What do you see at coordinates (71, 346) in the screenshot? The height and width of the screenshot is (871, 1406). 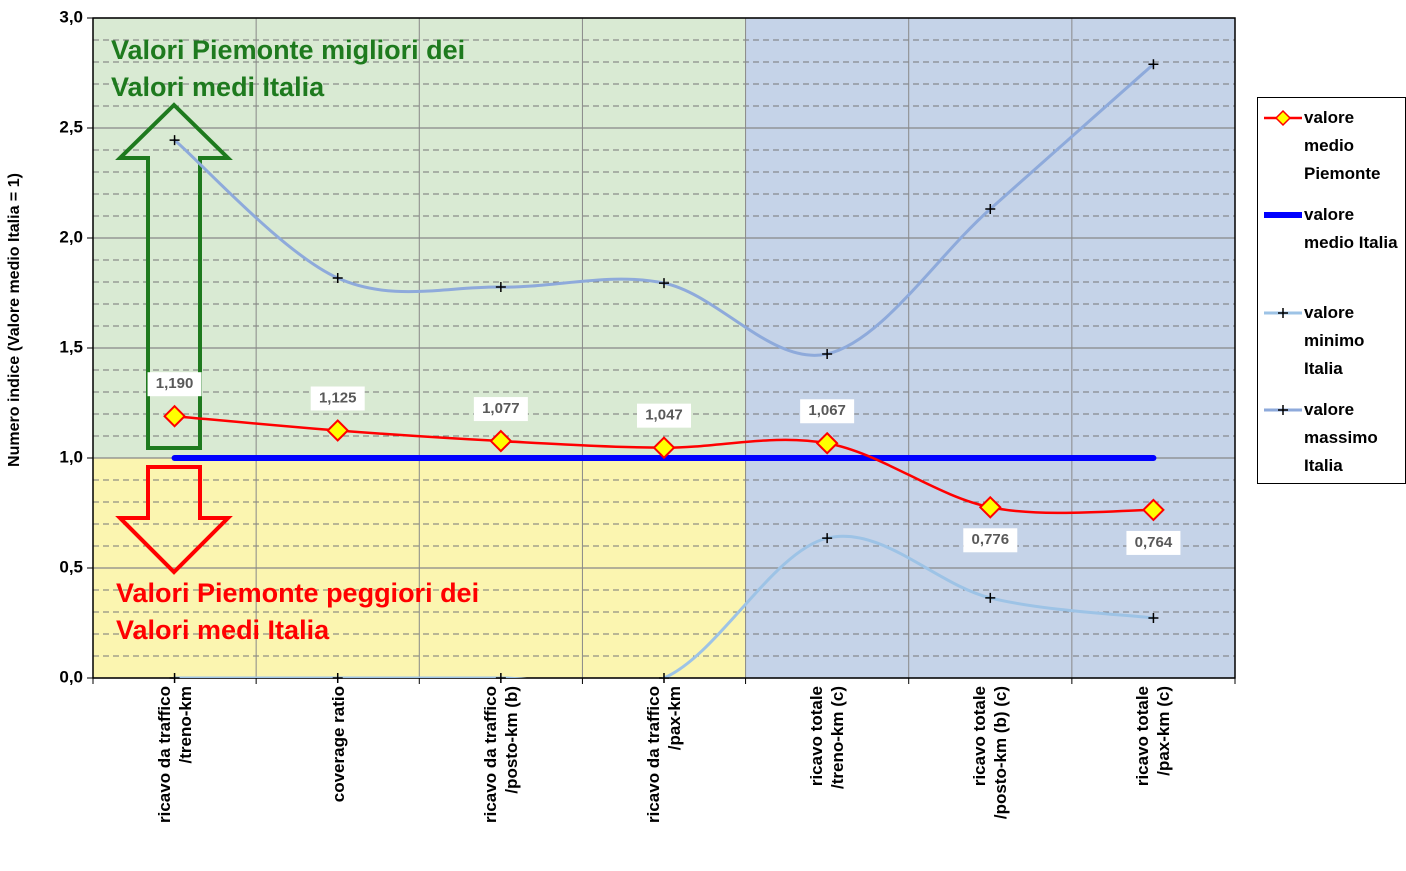 I see `y-tick-label: 1,5` at bounding box center [71, 346].